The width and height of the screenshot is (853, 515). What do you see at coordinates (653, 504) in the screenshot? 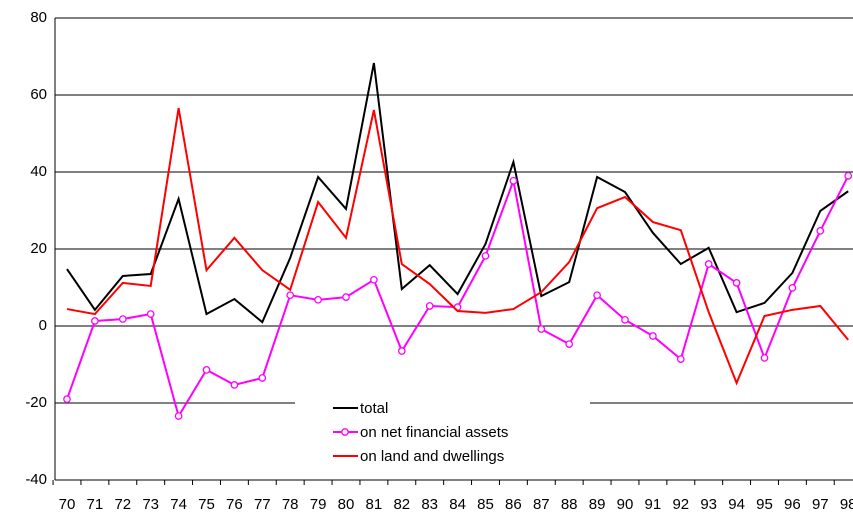
I see `x-tick-label: 91` at bounding box center [653, 504].